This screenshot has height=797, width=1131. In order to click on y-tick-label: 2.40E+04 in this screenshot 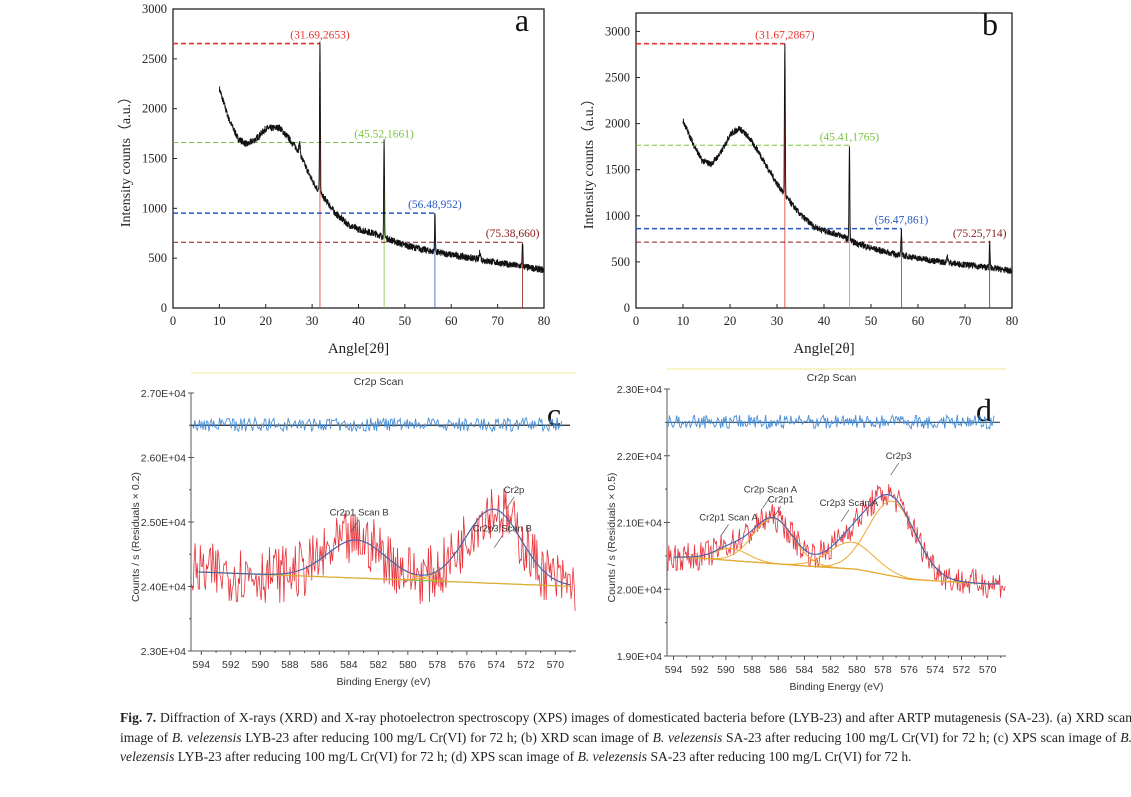, I will do `click(163, 588)`.